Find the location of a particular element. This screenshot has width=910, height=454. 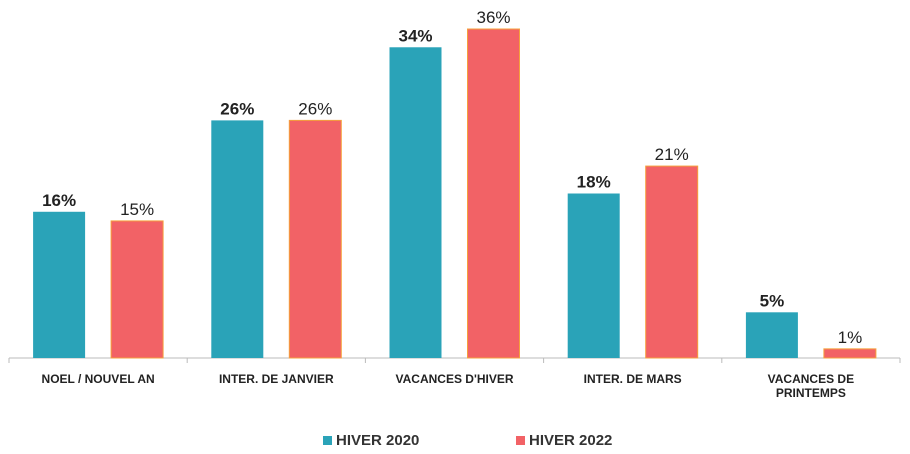

legend-item: HIVER 2022 is located at coordinates (564, 440).